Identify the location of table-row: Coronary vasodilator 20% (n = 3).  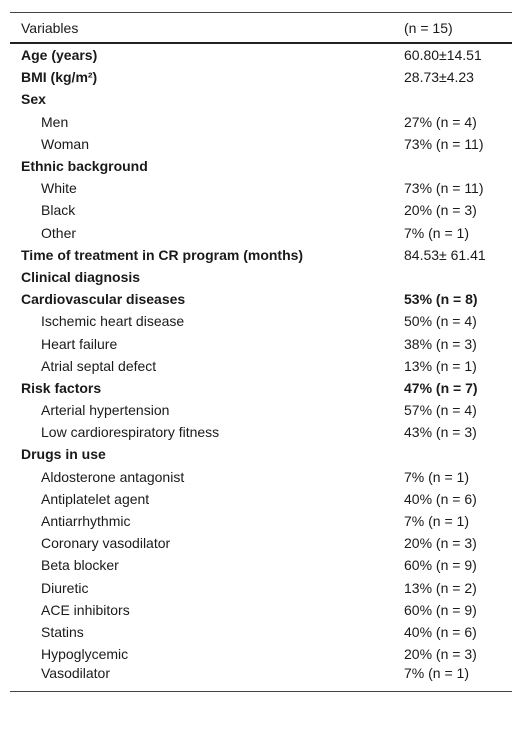
(261, 543).